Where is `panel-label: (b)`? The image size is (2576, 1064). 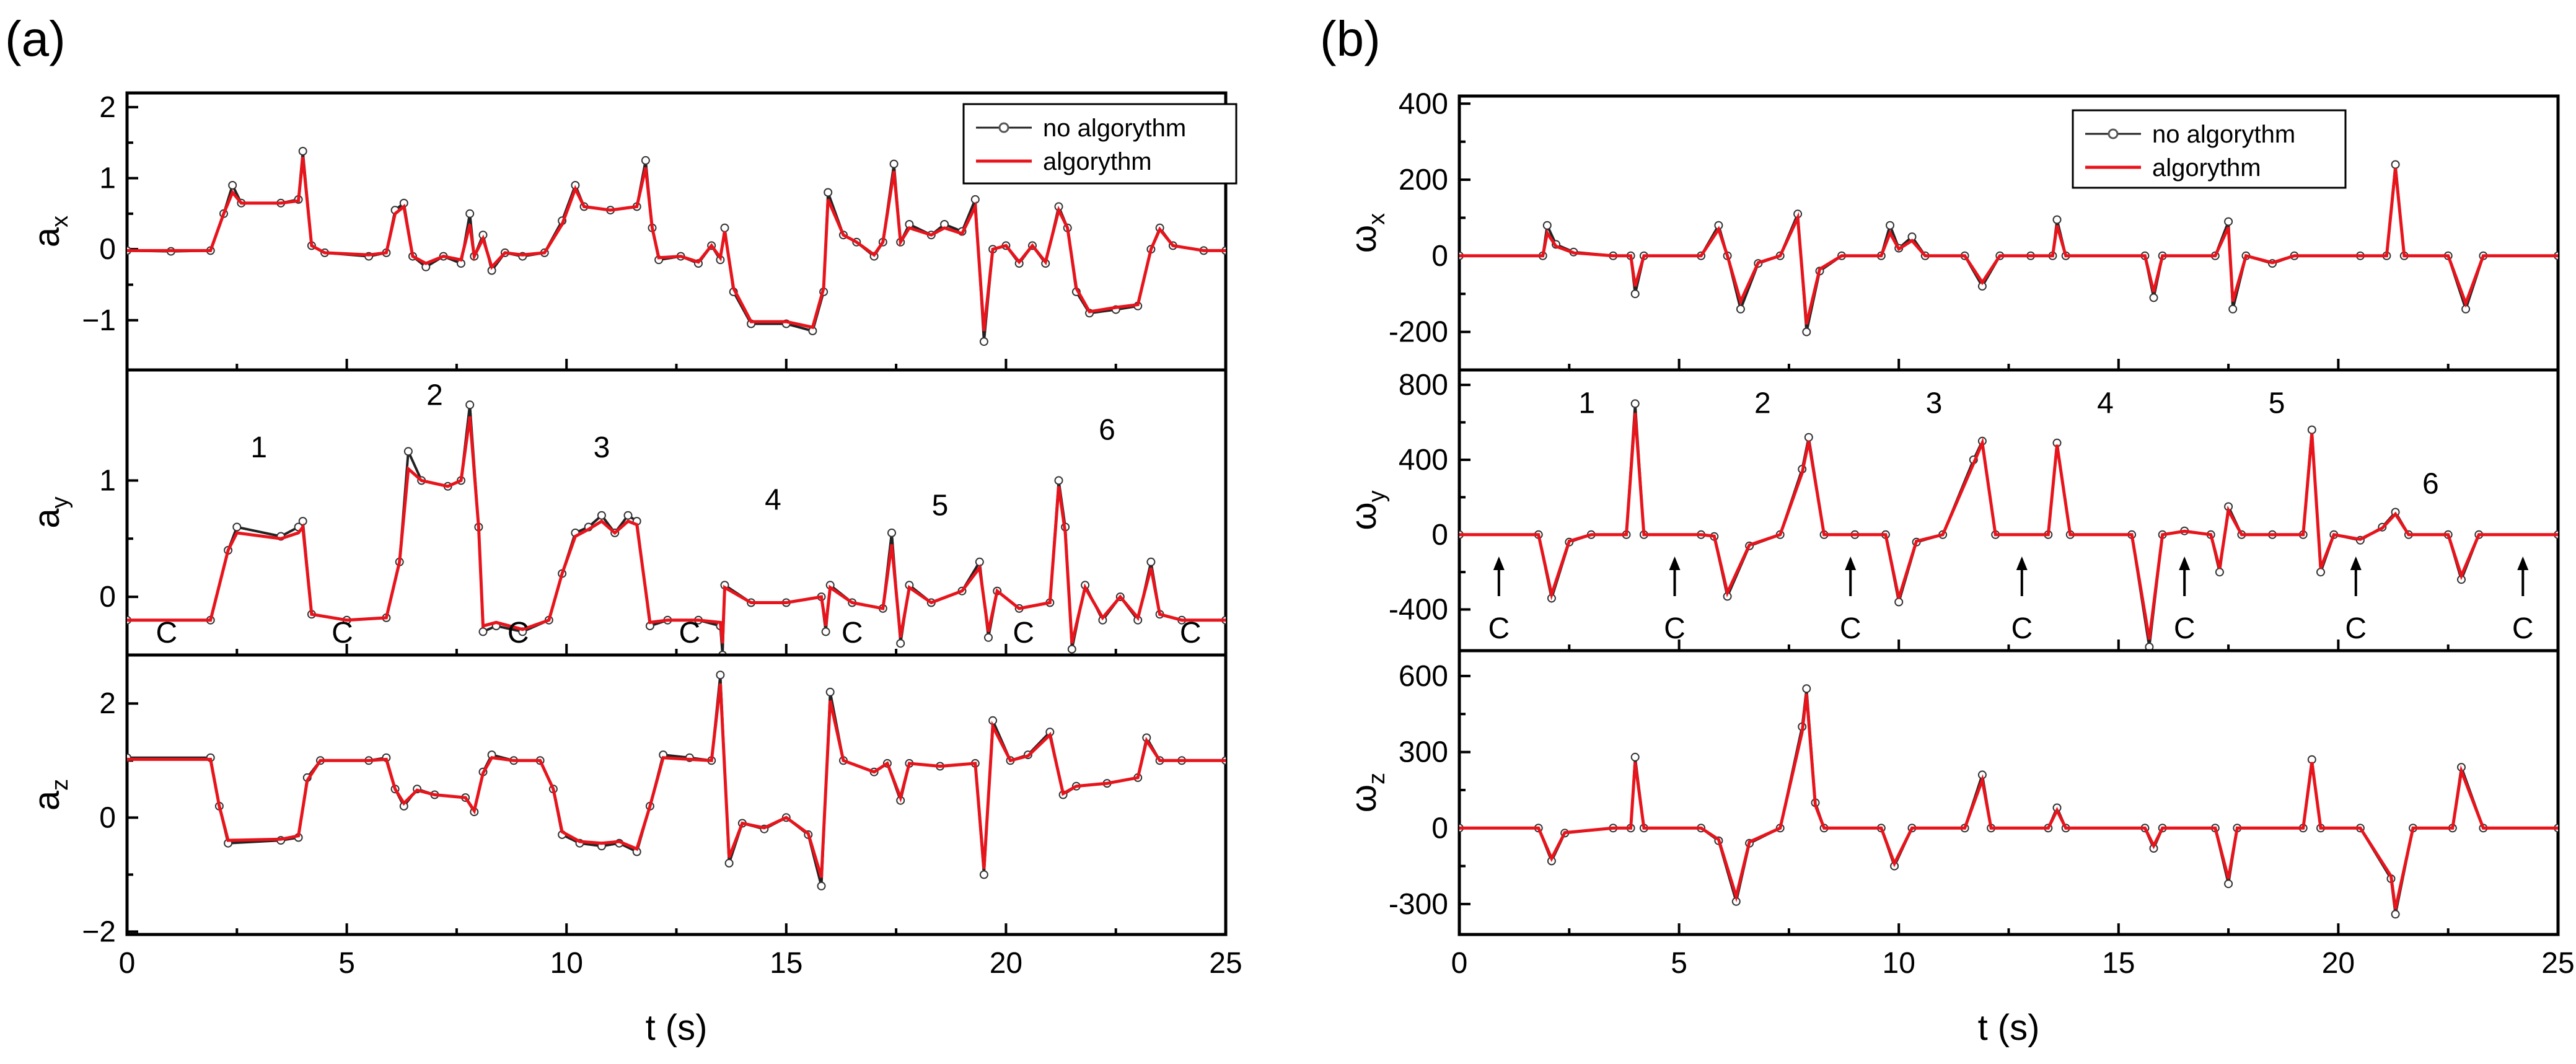 panel-label: (b) is located at coordinates (1350, 39).